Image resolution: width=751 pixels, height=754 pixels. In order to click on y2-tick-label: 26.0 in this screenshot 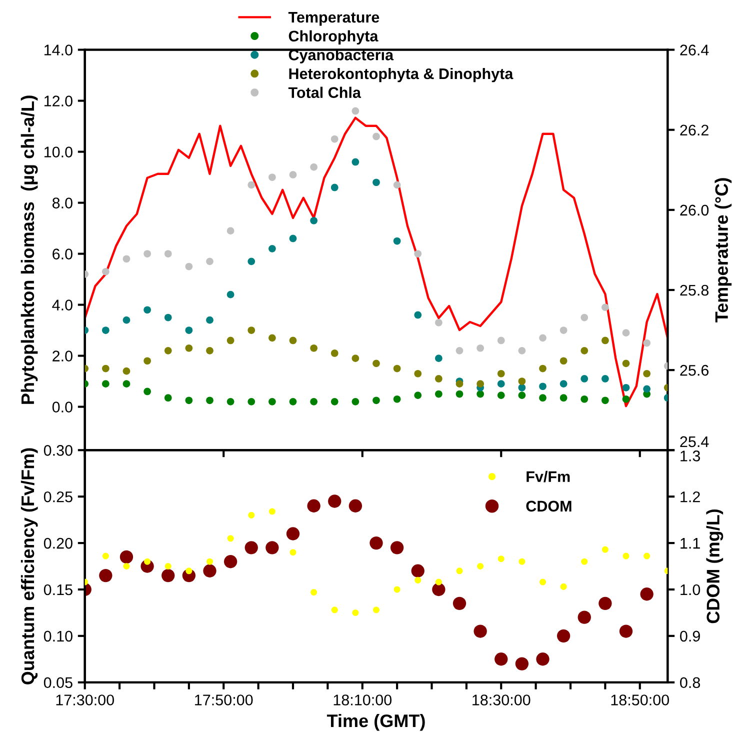, I will do `click(694, 210)`.